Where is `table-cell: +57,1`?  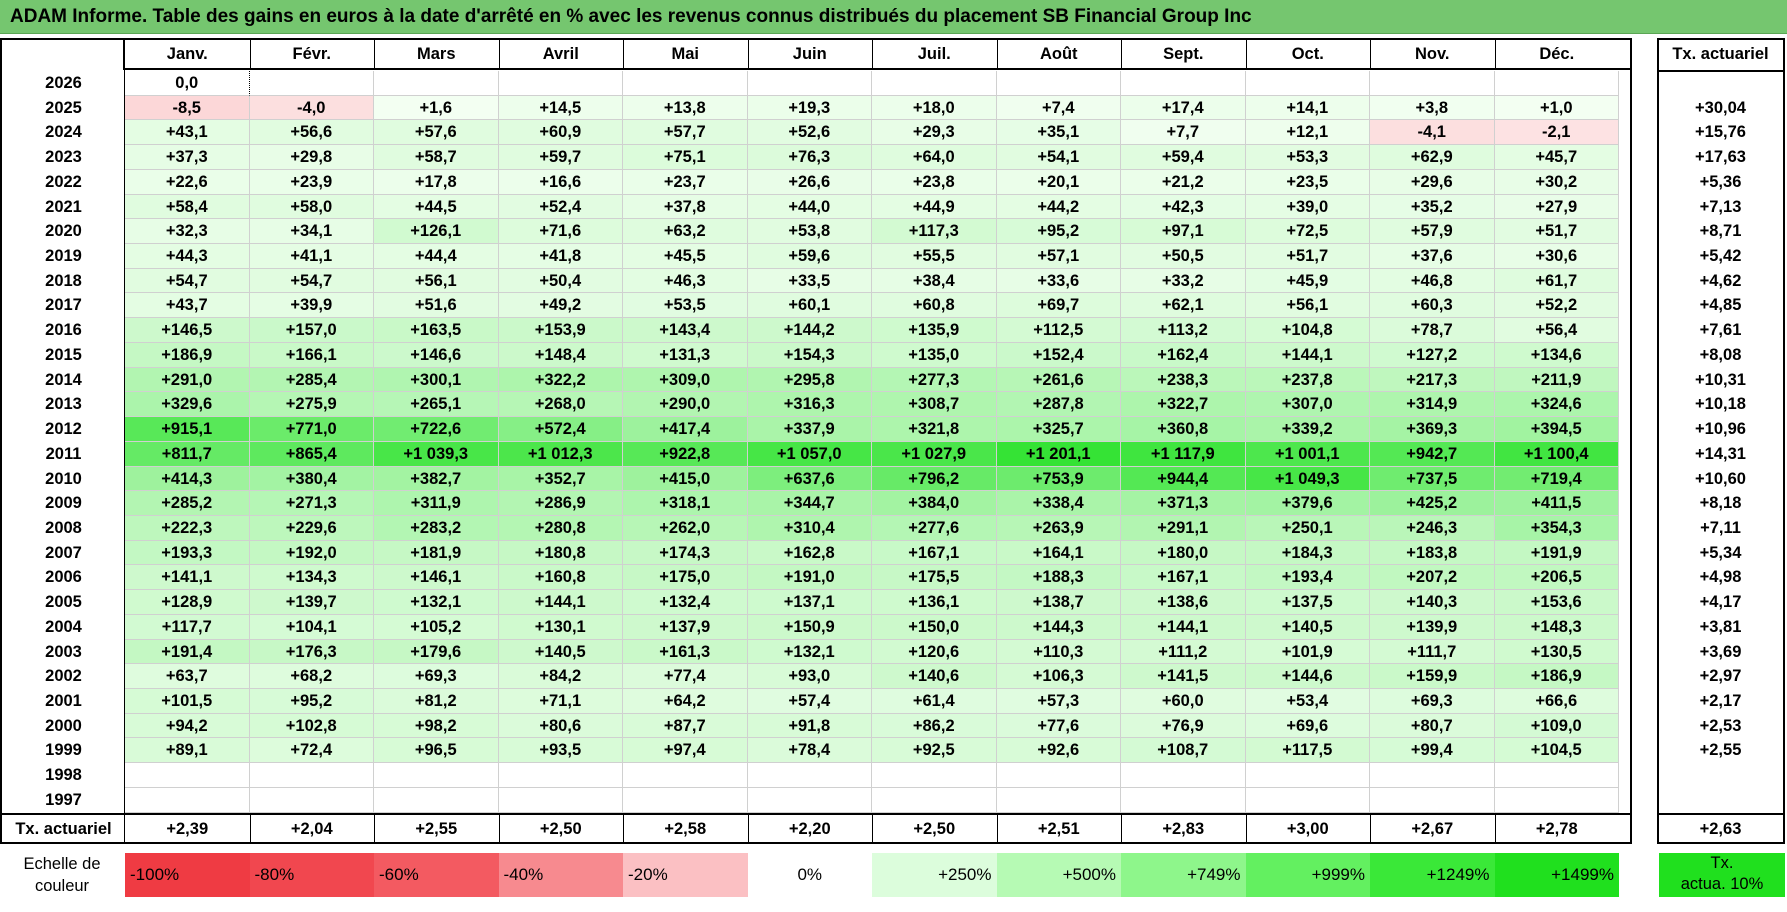
table-cell: +57,1 is located at coordinates (1058, 256).